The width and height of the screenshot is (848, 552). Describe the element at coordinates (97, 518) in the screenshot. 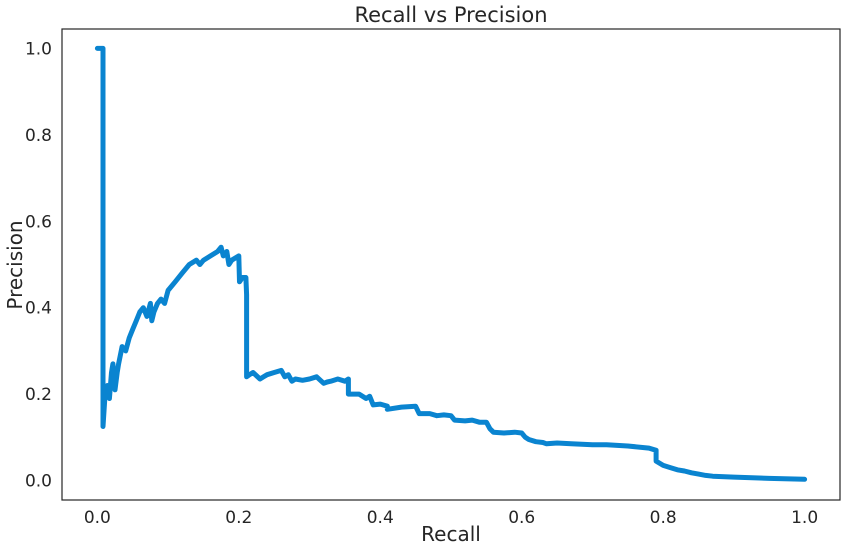

I see `x-tick-label: 0.0` at that location.